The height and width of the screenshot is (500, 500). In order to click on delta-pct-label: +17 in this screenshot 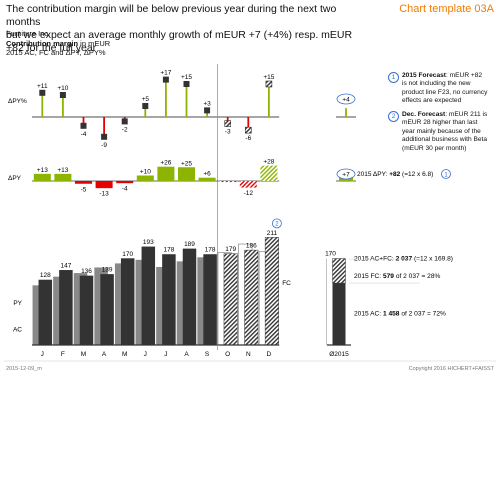, I will do `click(165, 73)`.